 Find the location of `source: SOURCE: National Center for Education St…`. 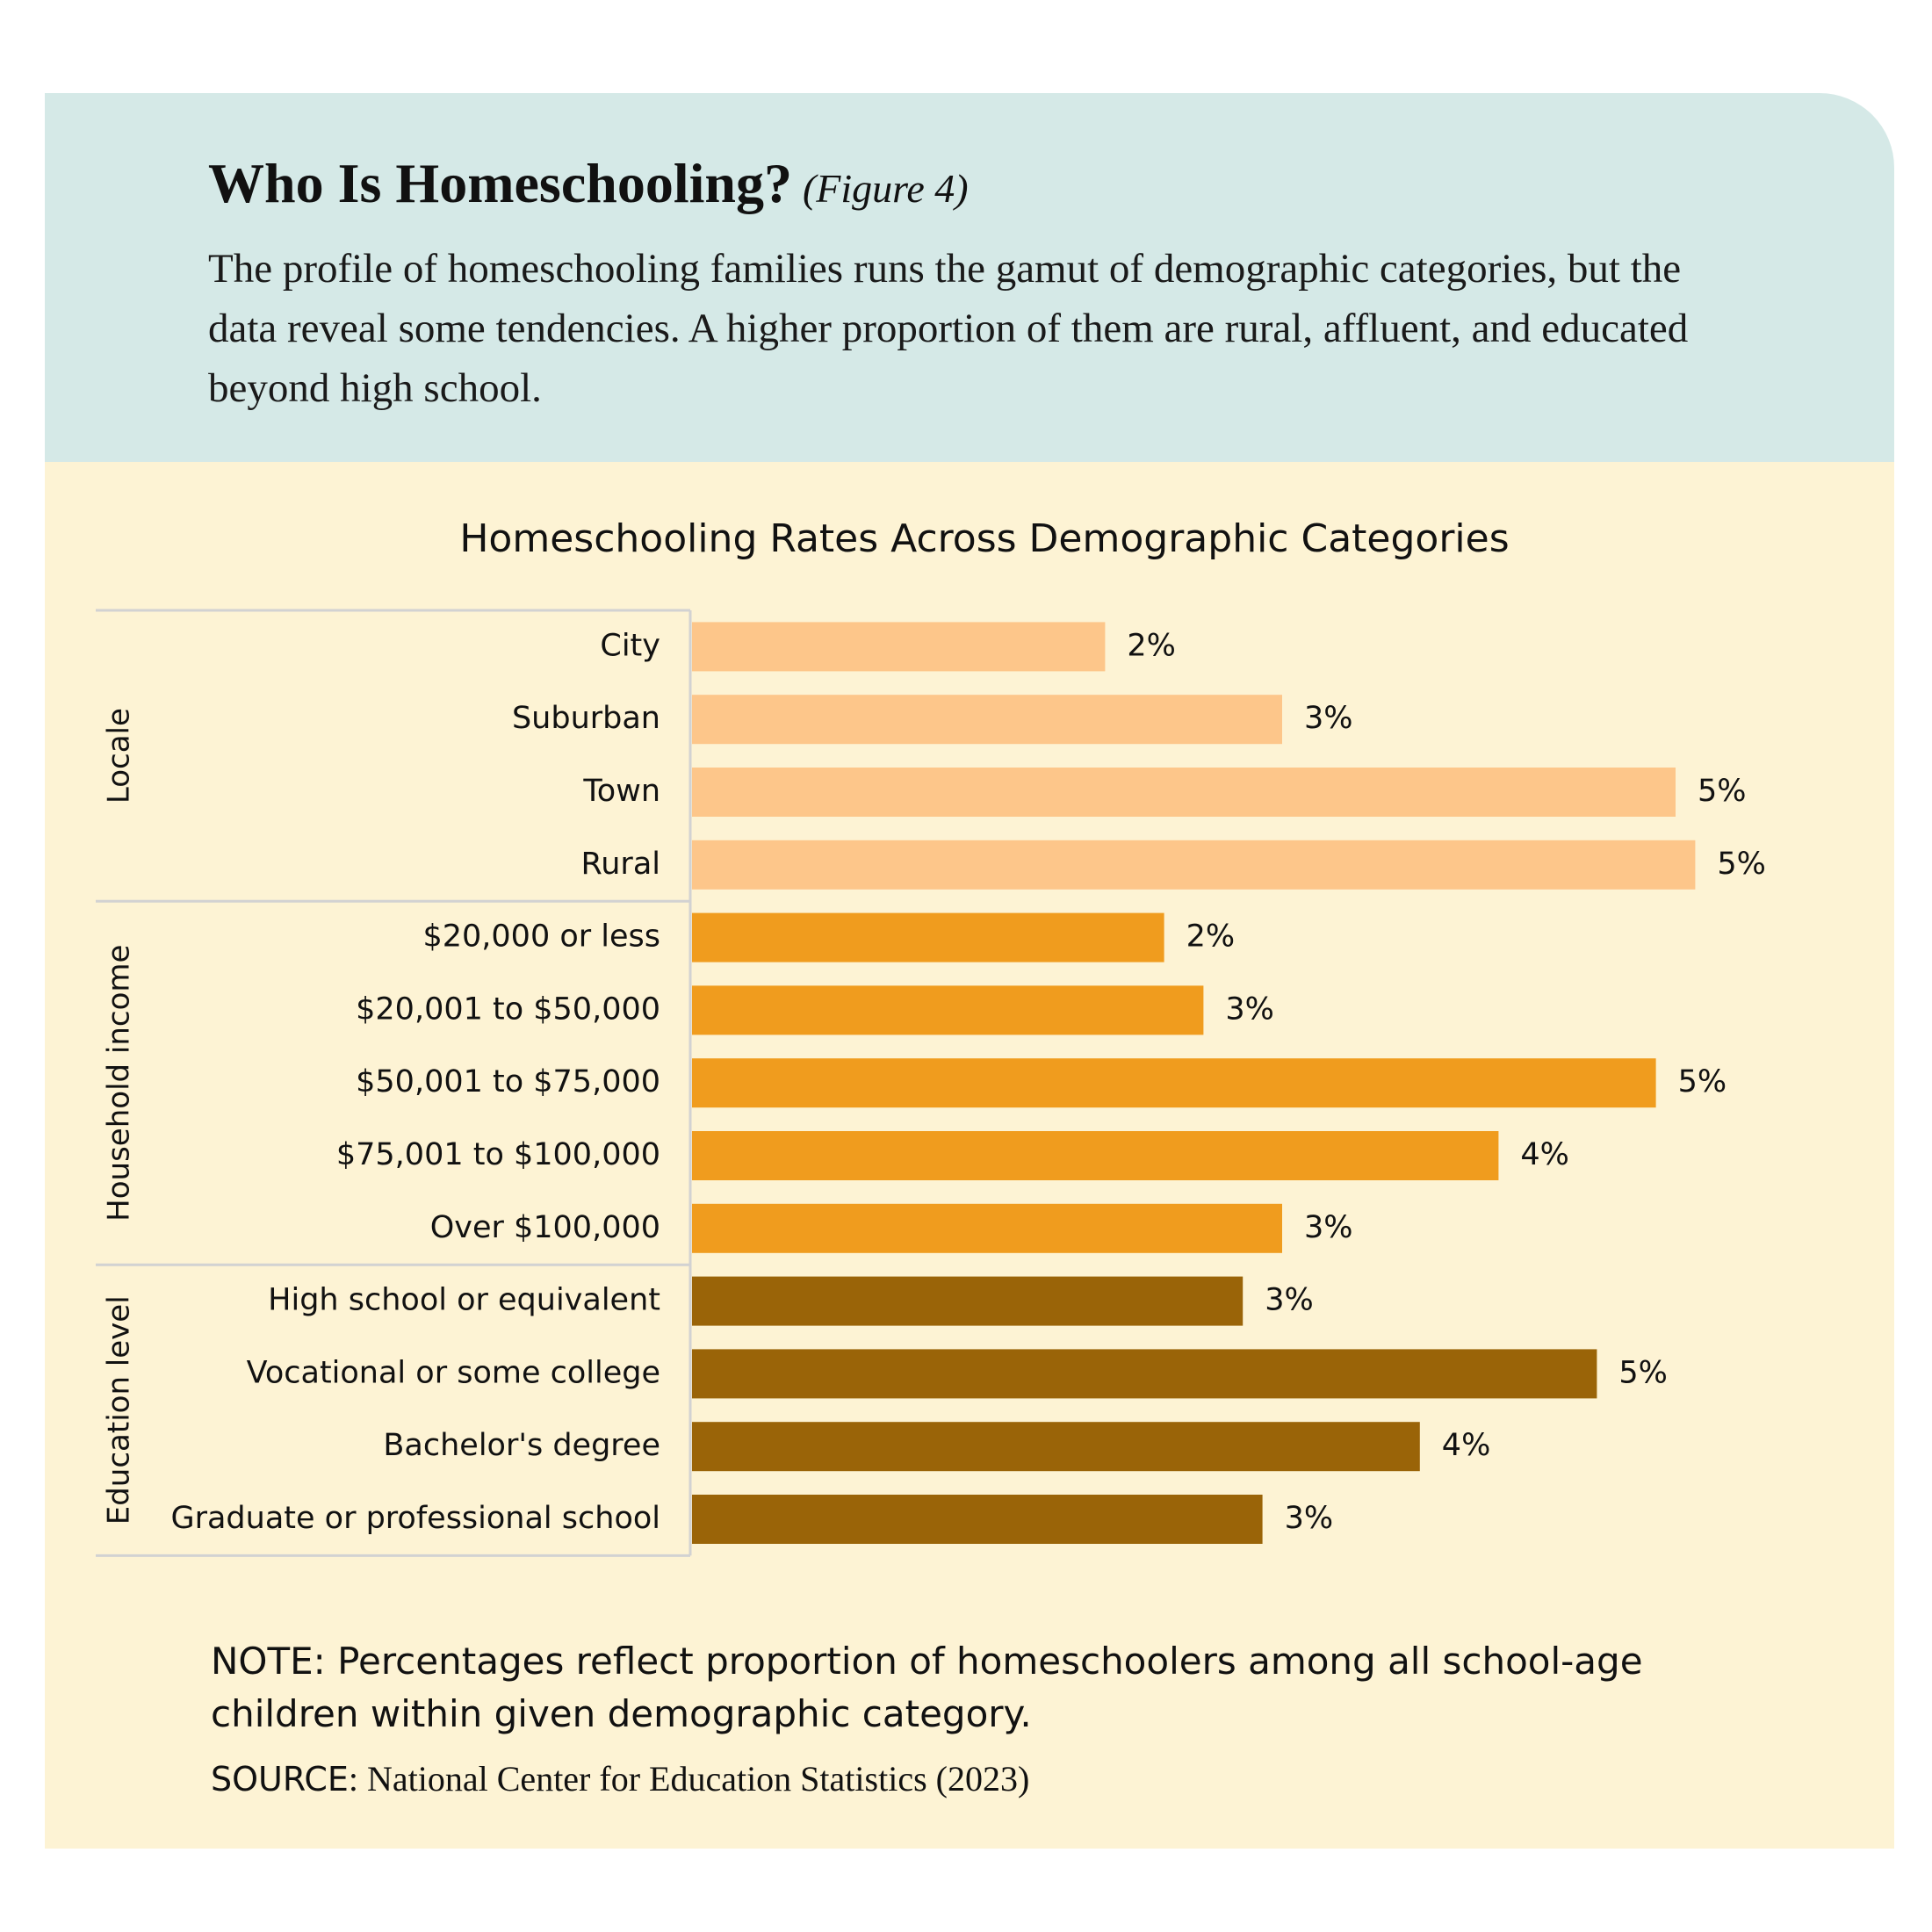

source: SOURCE: National Center for Education St… is located at coordinates (620, 1779).